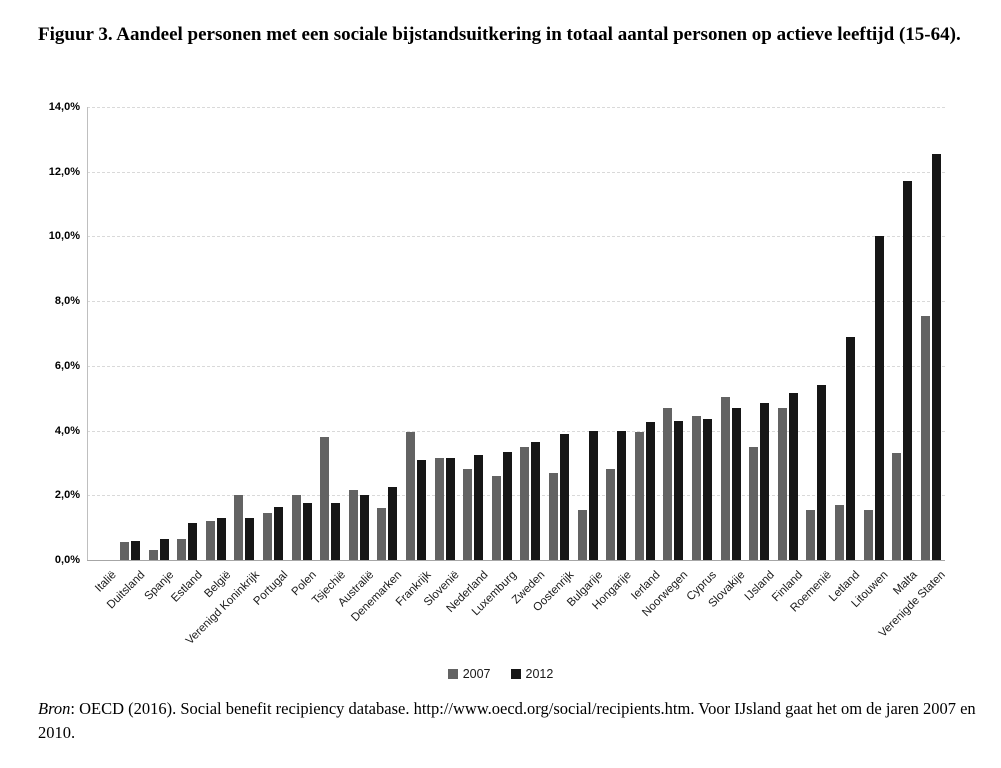 The height and width of the screenshot is (768, 1001). What do you see at coordinates (759, 586) in the screenshot?
I see `x-axis-label: IJsland` at bounding box center [759, 586].